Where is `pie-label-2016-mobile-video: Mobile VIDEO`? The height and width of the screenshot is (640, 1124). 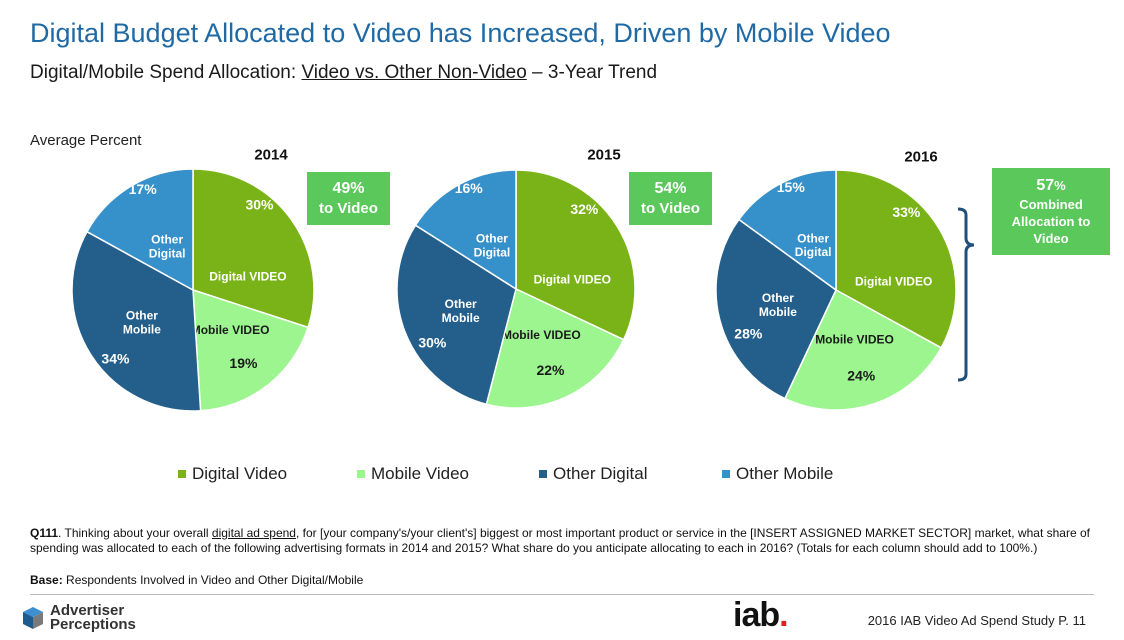 pie-label-2016-mobile-video: Mobile VIDEO is located at coordinates (854, 339).